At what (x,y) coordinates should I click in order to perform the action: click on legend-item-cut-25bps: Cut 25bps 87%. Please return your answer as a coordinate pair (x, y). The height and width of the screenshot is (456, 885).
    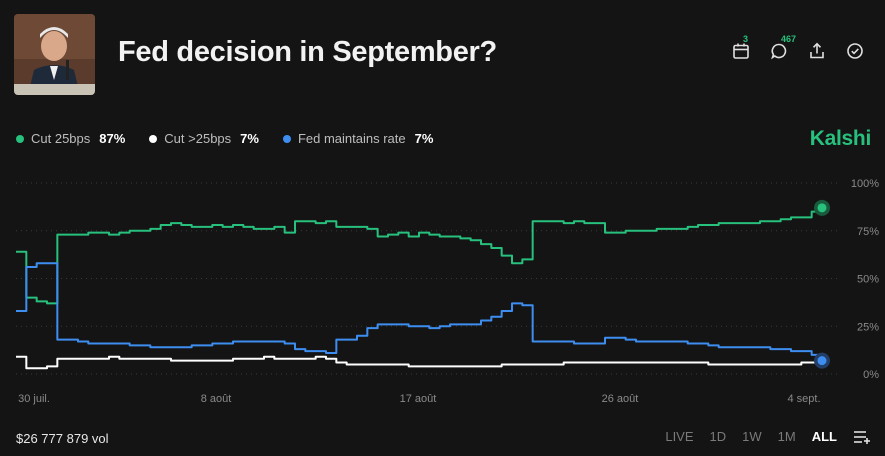
    Looking at the image, I should click on (70, 138).